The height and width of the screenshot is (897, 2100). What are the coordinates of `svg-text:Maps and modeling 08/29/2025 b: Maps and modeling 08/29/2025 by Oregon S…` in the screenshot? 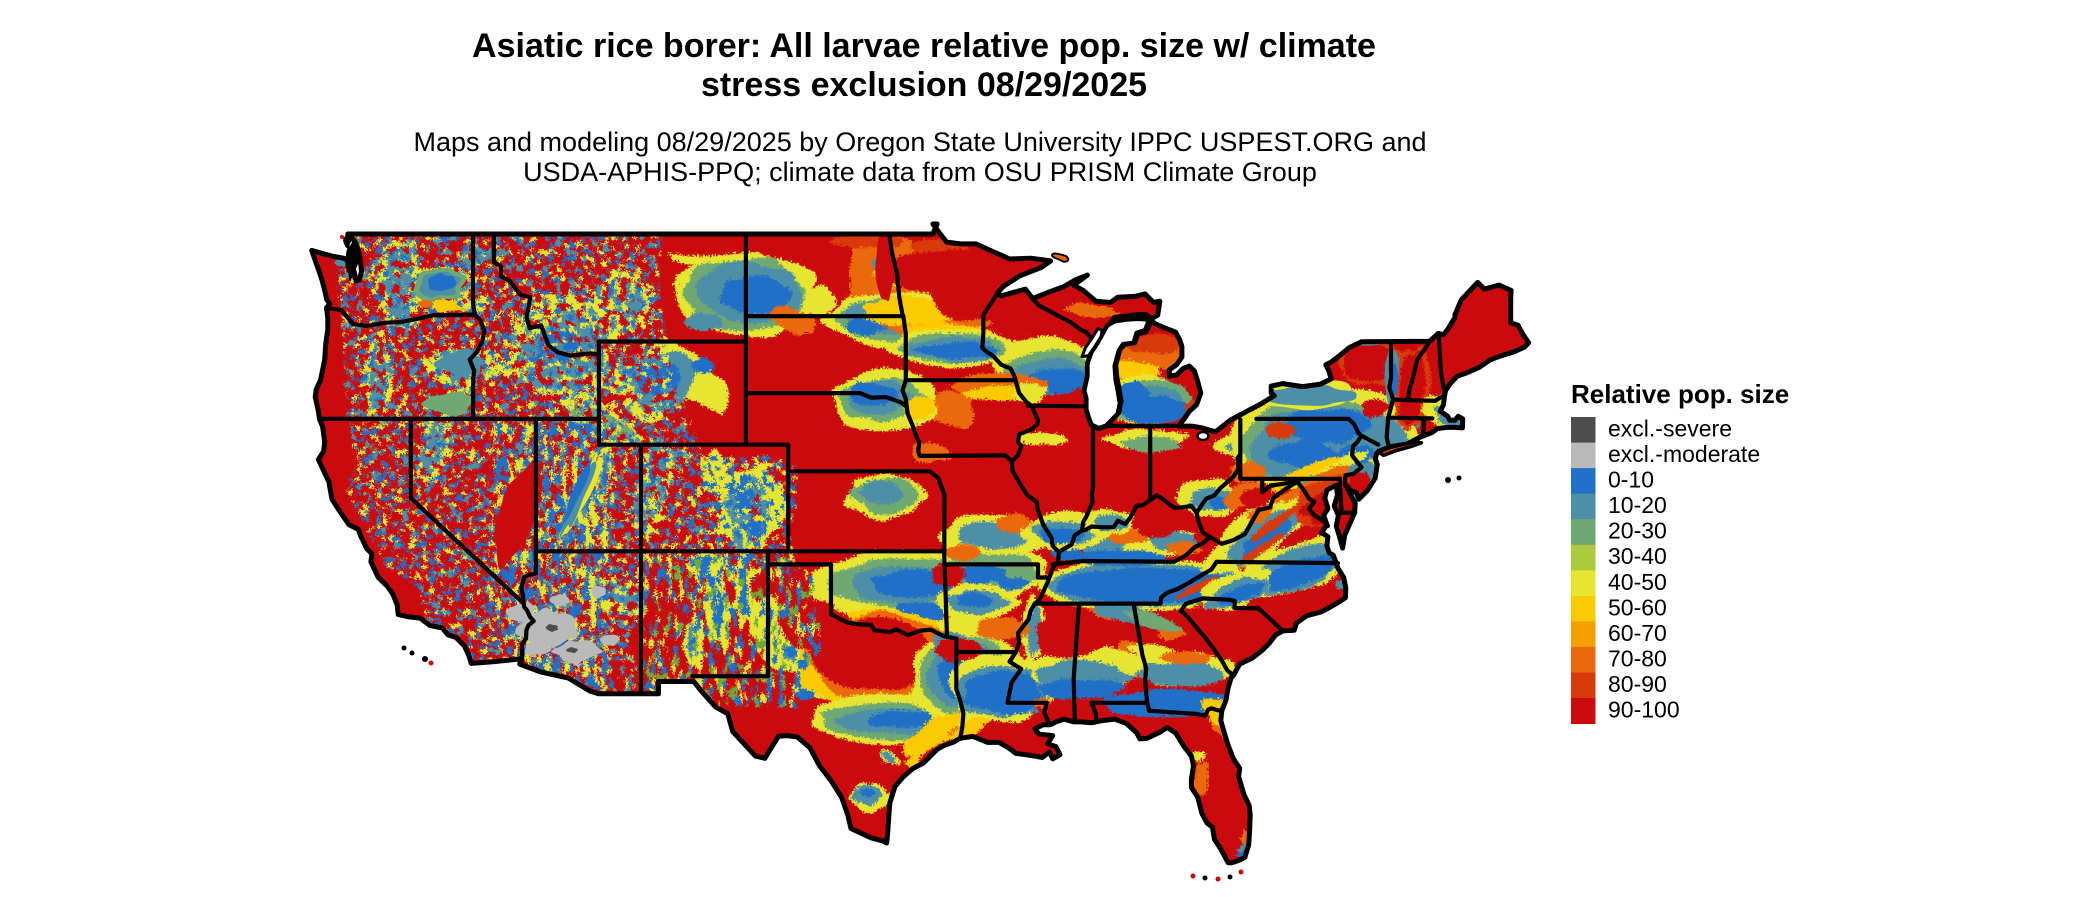 It's located at (919, 142).